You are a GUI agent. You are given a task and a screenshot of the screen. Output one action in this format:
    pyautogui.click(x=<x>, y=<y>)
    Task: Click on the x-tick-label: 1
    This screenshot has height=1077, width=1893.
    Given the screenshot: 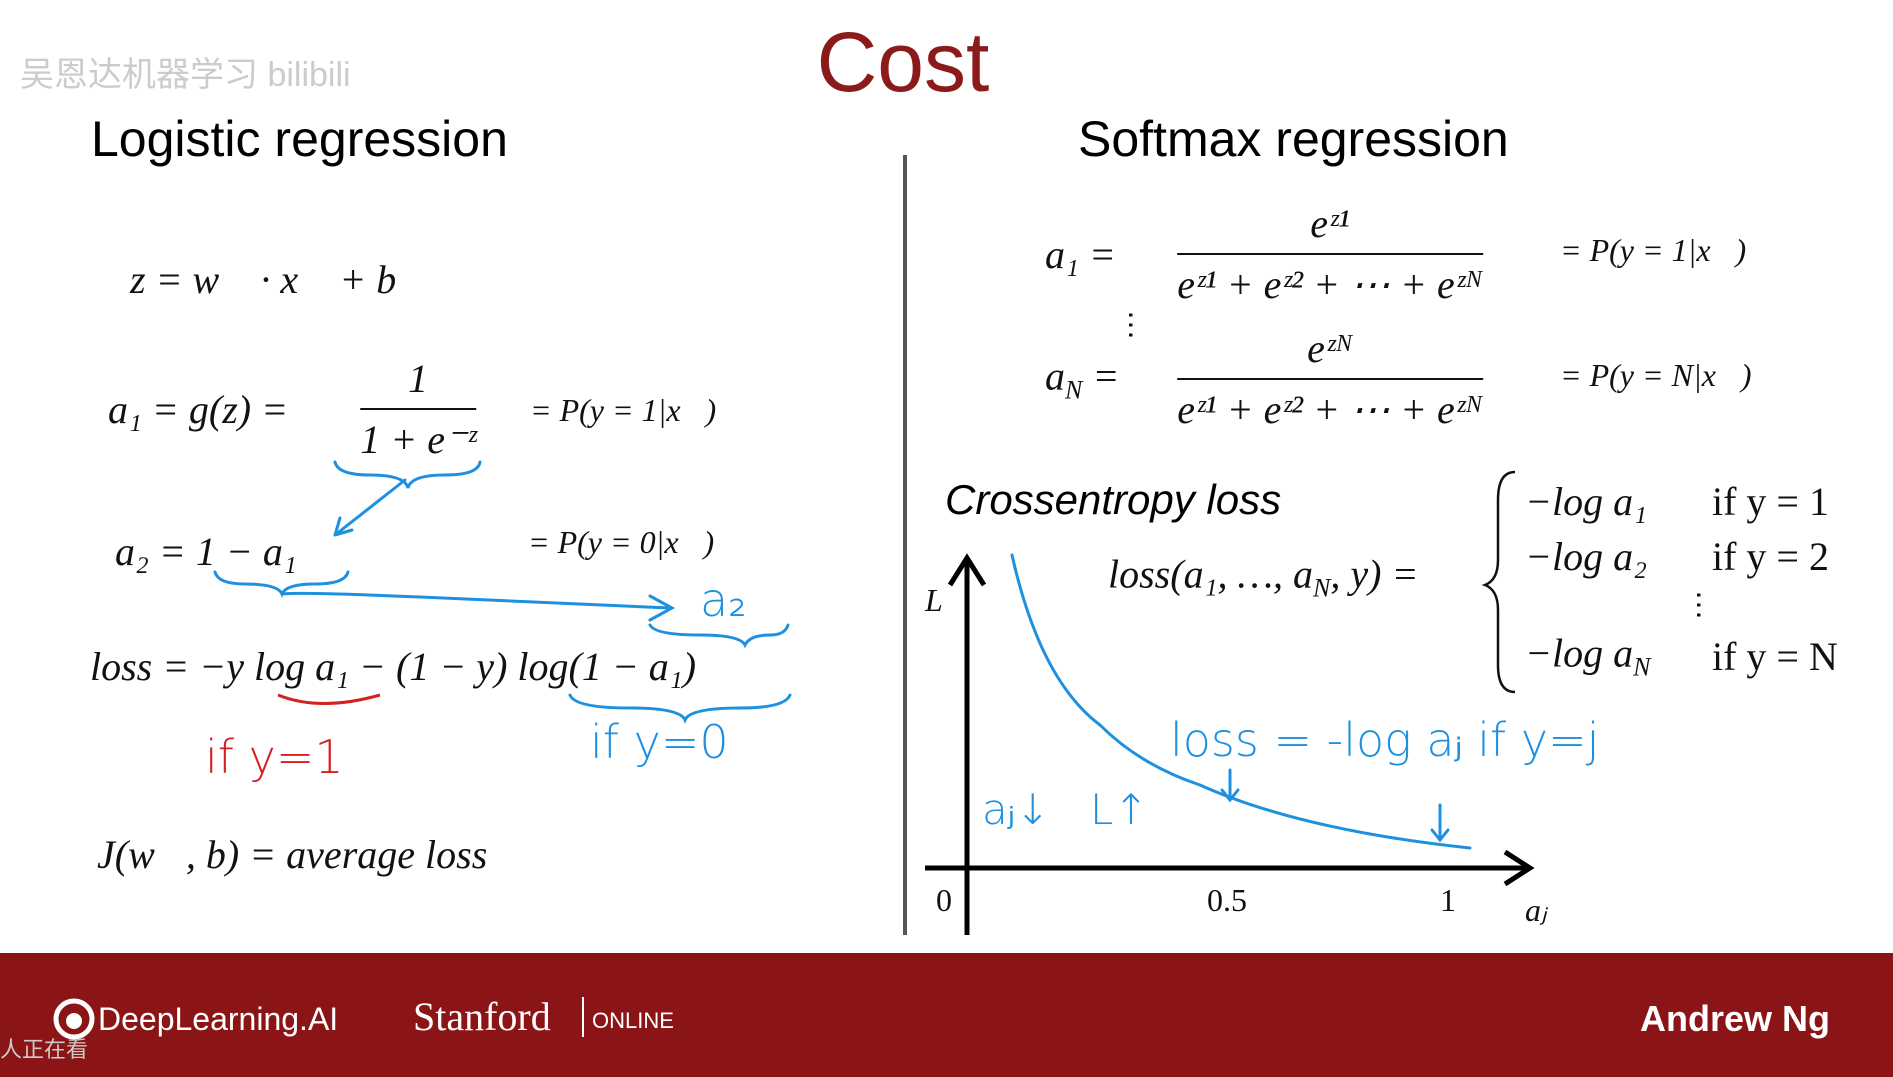 What is the action you would take?
    pyautogui.click(x=1448, y=900)
    